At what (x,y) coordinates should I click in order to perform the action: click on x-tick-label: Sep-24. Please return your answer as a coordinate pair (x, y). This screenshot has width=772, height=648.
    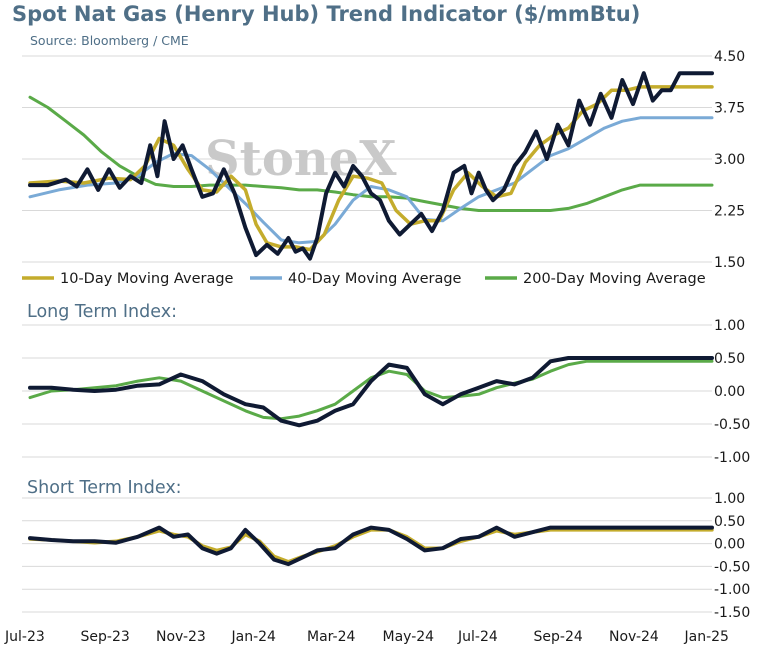
    Looking at the image, I should click on (558, 637).